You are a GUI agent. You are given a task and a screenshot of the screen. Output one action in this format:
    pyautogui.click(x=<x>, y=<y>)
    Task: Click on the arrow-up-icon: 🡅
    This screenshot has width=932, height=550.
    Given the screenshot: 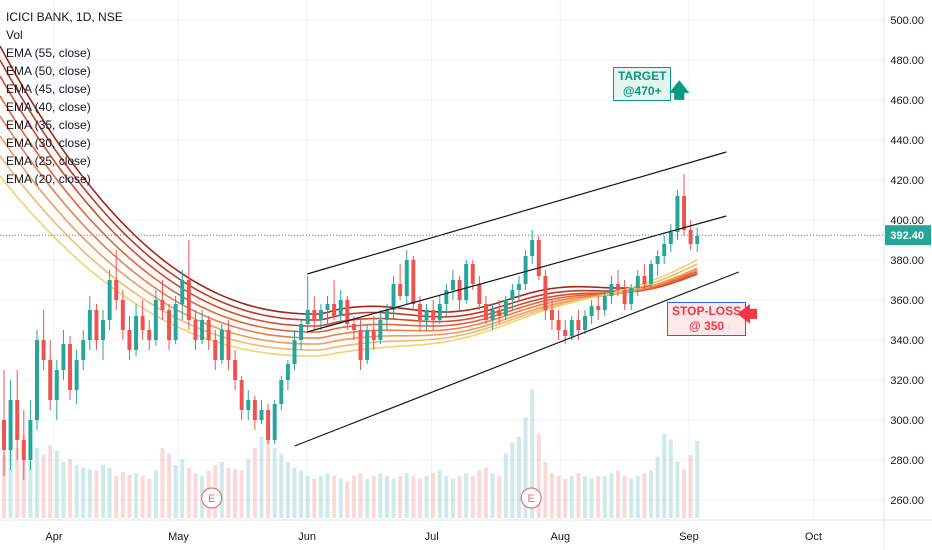 What is the action you would take?
    pyautogui.click(x=679, y=91)
    